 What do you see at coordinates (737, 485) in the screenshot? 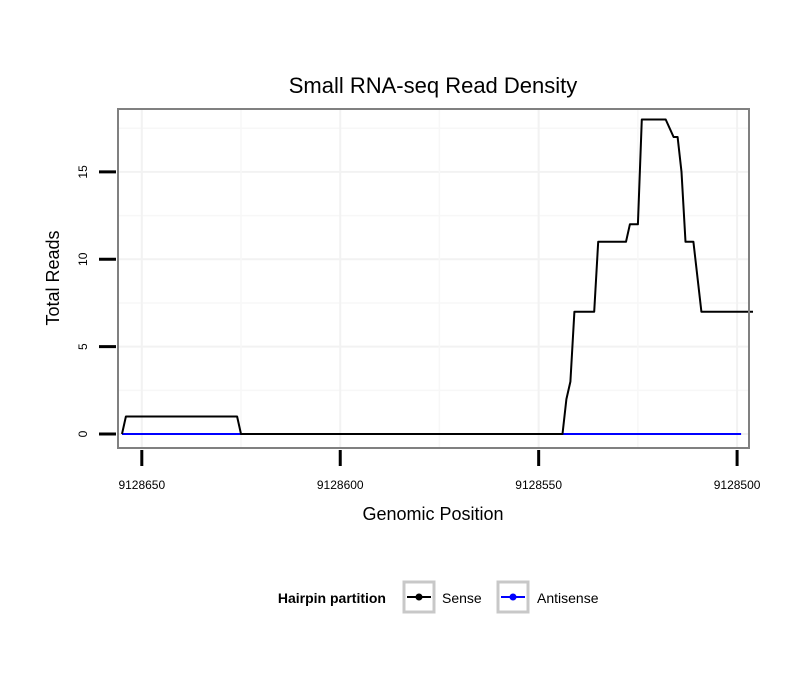
I see `x-tick-label: 9128500` at bounding box center [737, 485].